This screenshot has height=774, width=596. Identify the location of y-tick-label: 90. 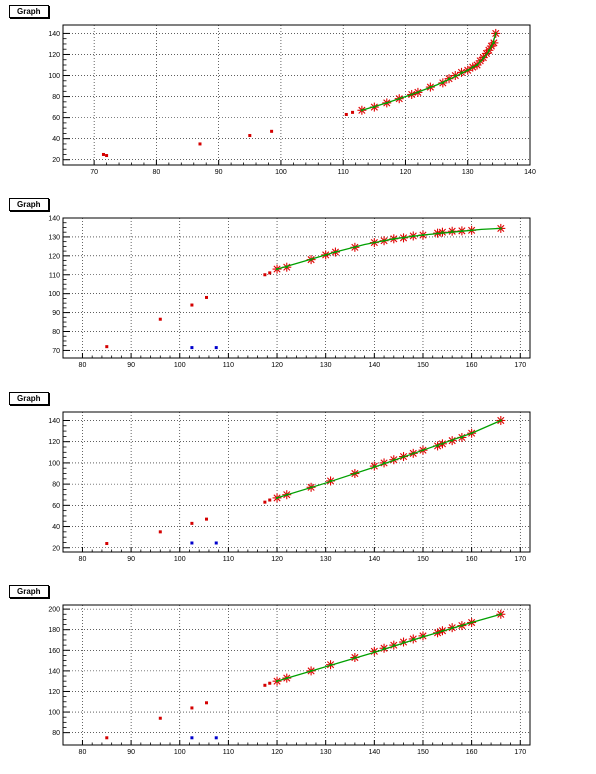
(56, 313).